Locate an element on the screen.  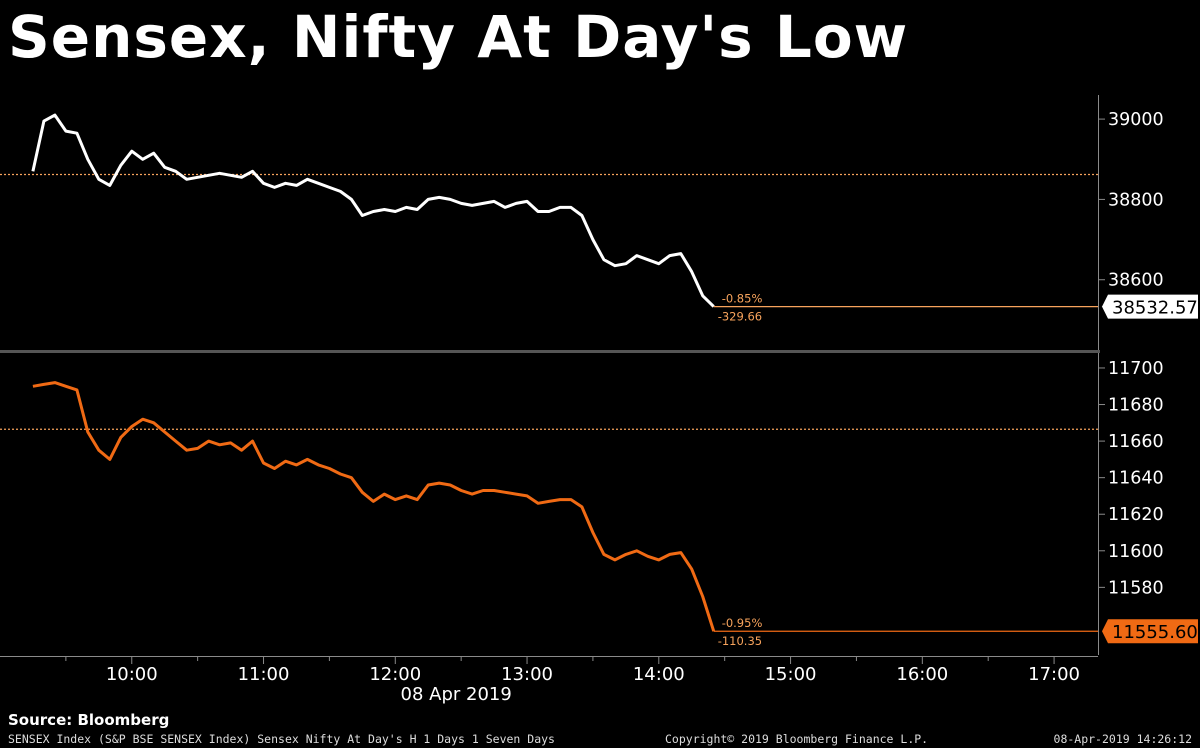
x-tick-label: 17:00 is located at coordinates (1054, 674).